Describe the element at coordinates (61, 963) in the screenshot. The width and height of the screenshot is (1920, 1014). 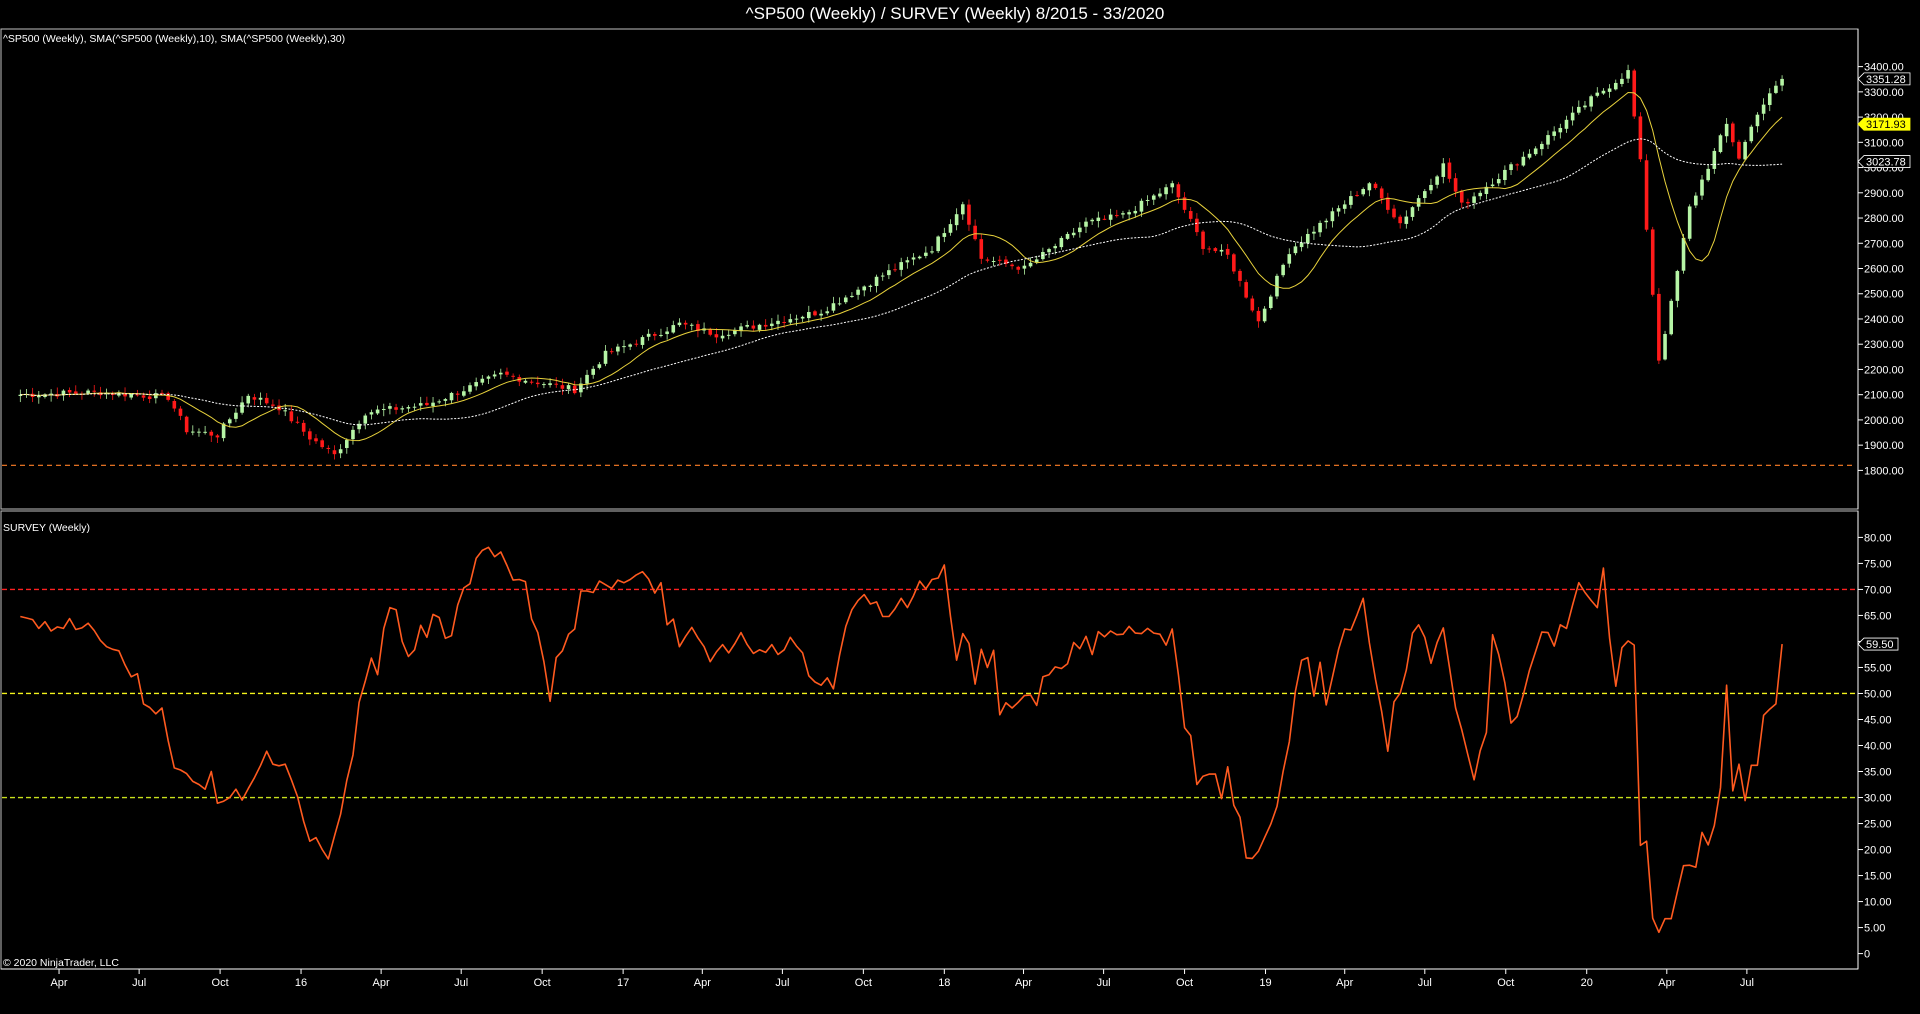
I see `copyright: © 2020 NinjaTrader, LLC` at that location.